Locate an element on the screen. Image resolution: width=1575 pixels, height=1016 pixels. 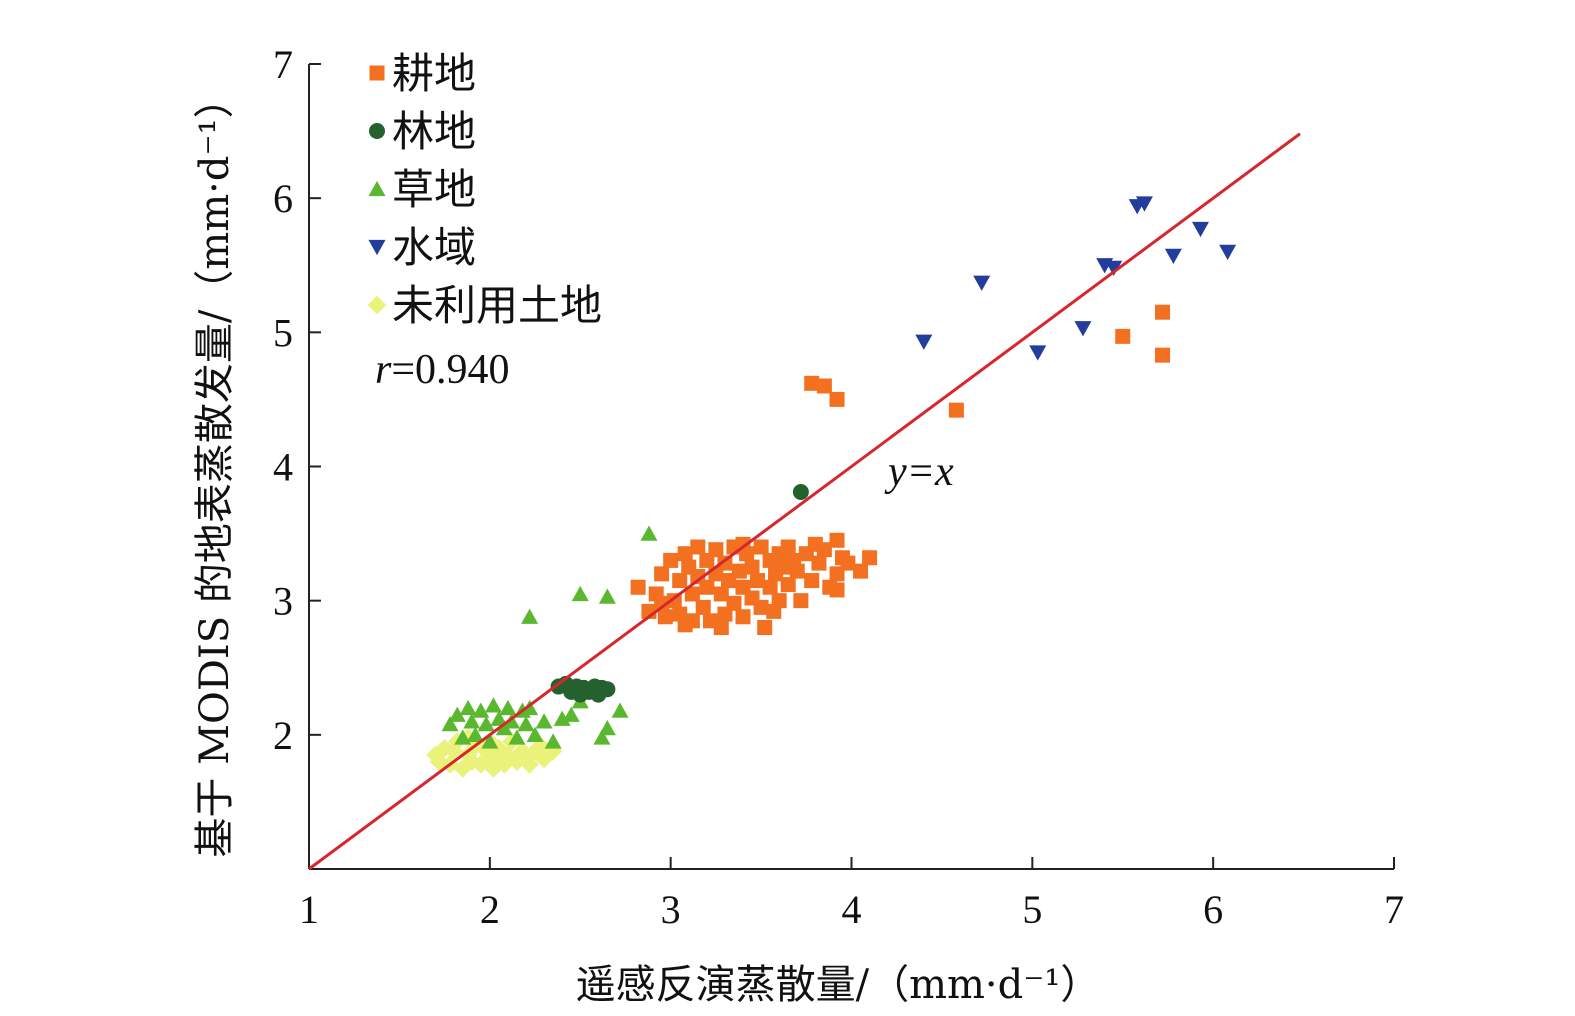
legend-label: 未利用土地 is located at coordinates (497, 305).